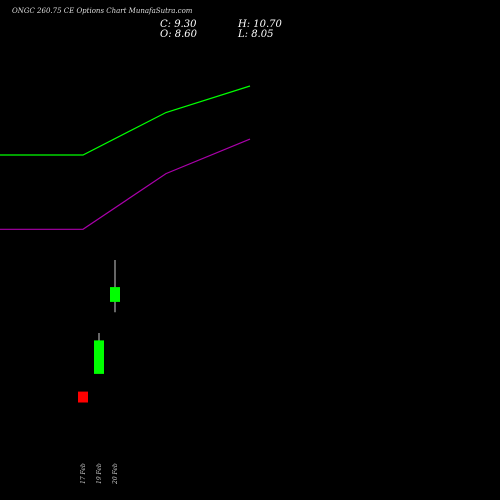  I want to click on low-value: L: 8.05, so click(255, 34).